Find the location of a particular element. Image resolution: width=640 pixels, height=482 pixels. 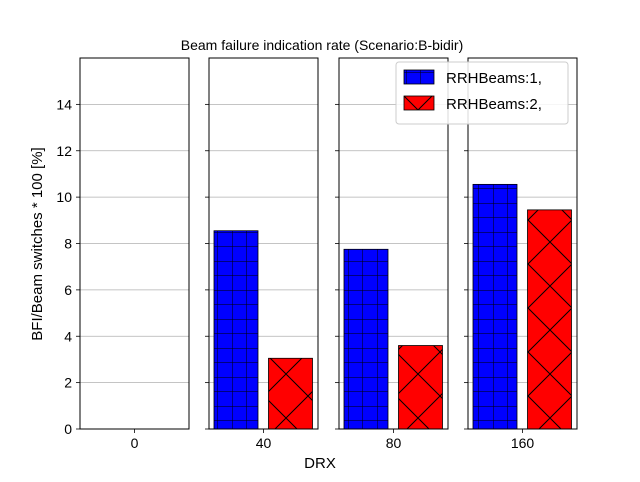

subplot-160: 160 is located at coordinates (521, 254).